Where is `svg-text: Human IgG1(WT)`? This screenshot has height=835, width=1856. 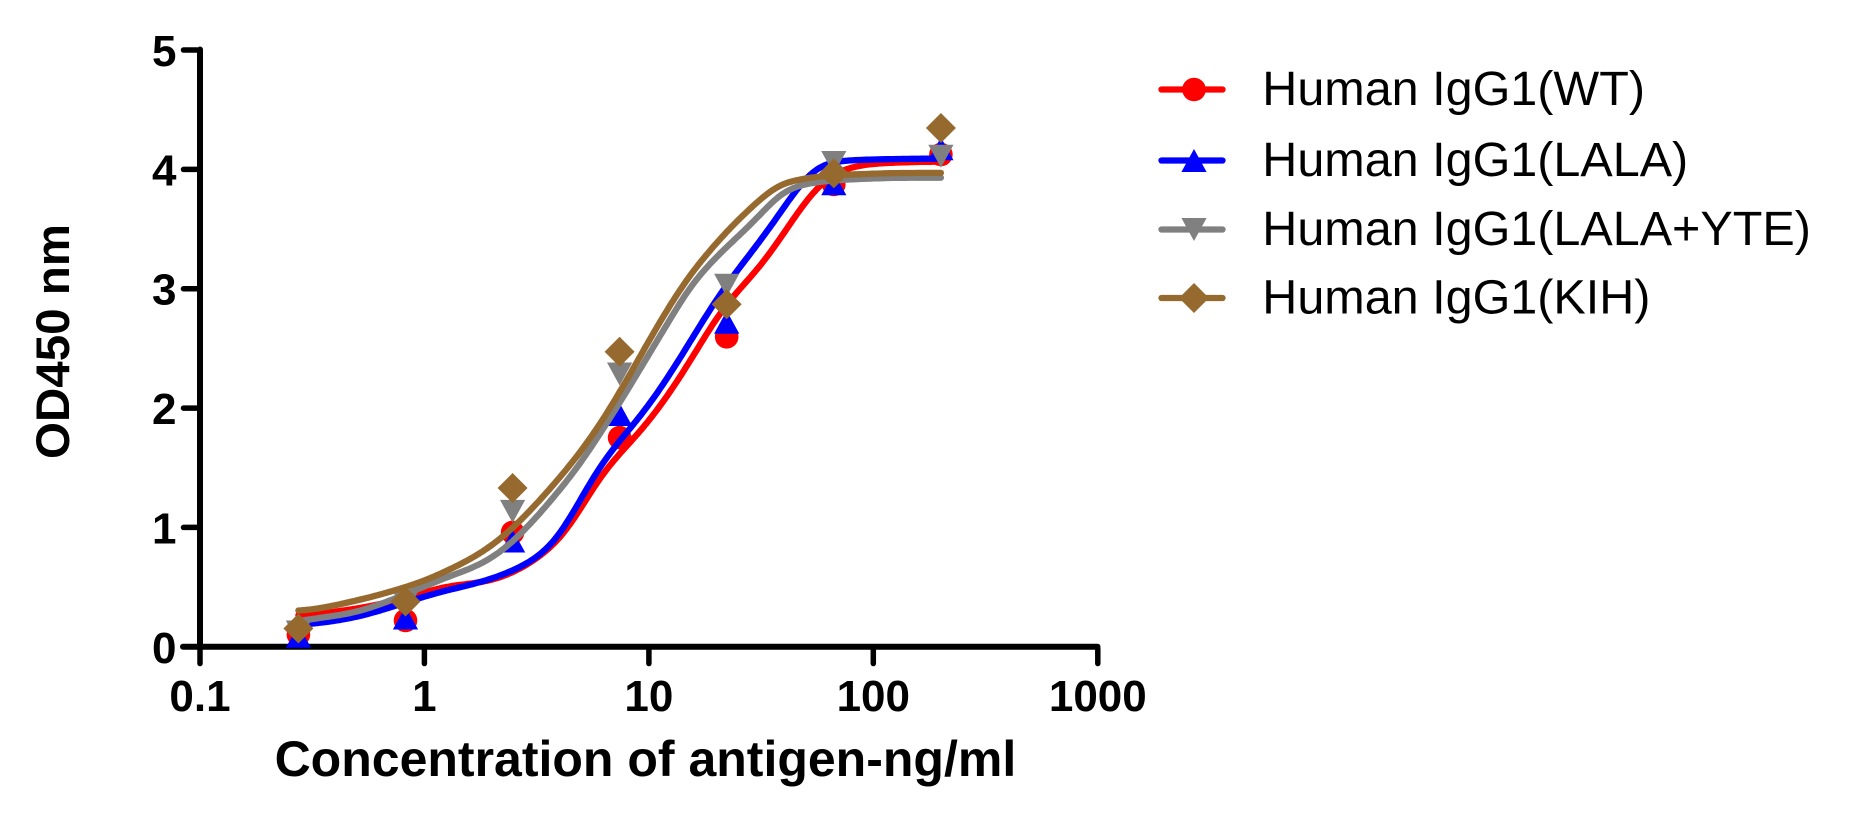
svg-text: Human IgG1(WT) is located at coordinates (1453, 89).